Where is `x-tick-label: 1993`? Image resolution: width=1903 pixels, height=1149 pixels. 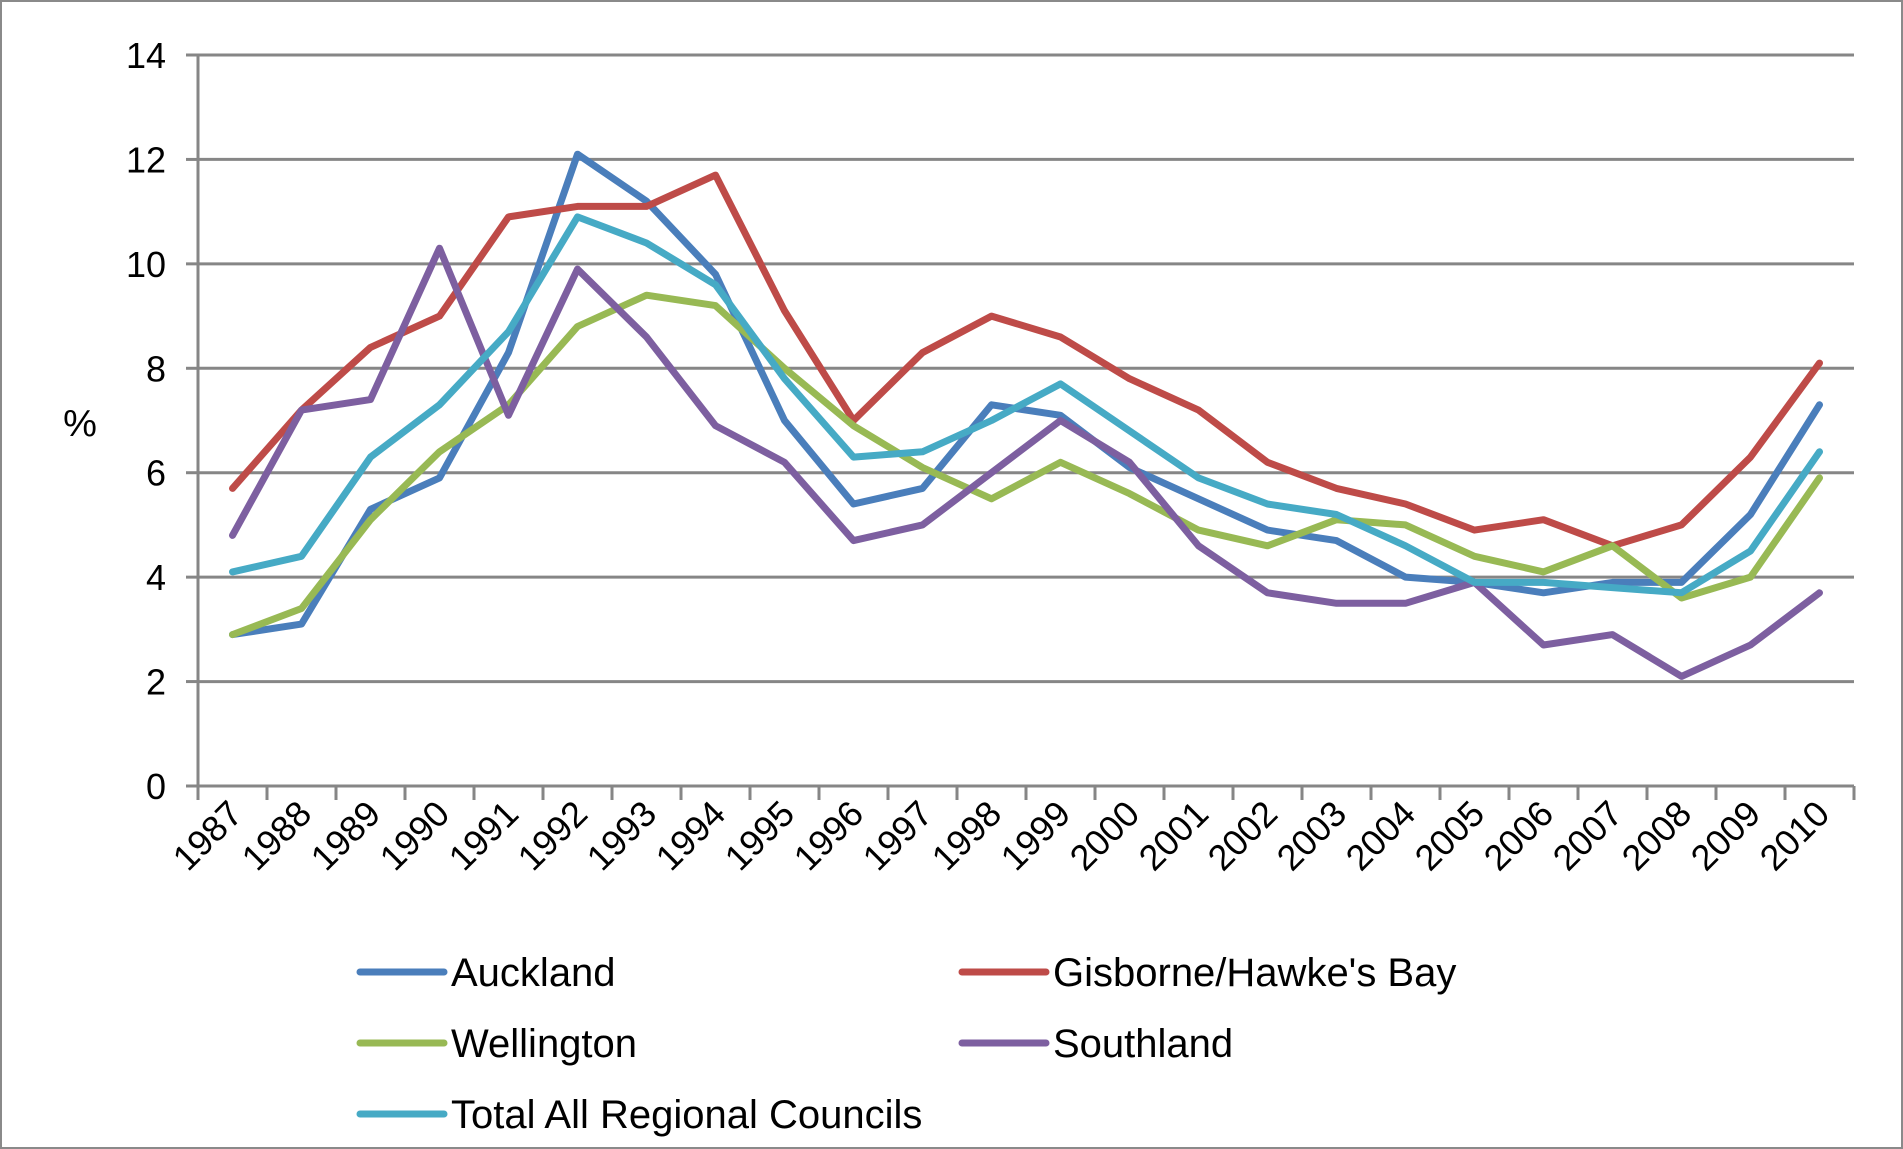
x-tick-label: 1993 is located at coordinates (622, 836).